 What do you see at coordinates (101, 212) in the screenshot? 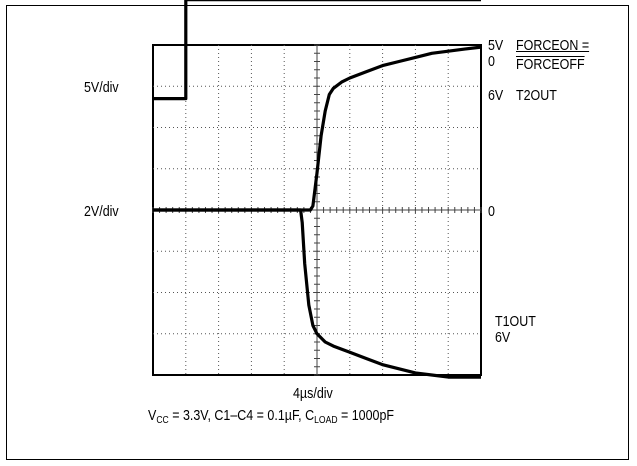
I see `channel2-scale-label: 2V/div` at bounding box center [101, 212].